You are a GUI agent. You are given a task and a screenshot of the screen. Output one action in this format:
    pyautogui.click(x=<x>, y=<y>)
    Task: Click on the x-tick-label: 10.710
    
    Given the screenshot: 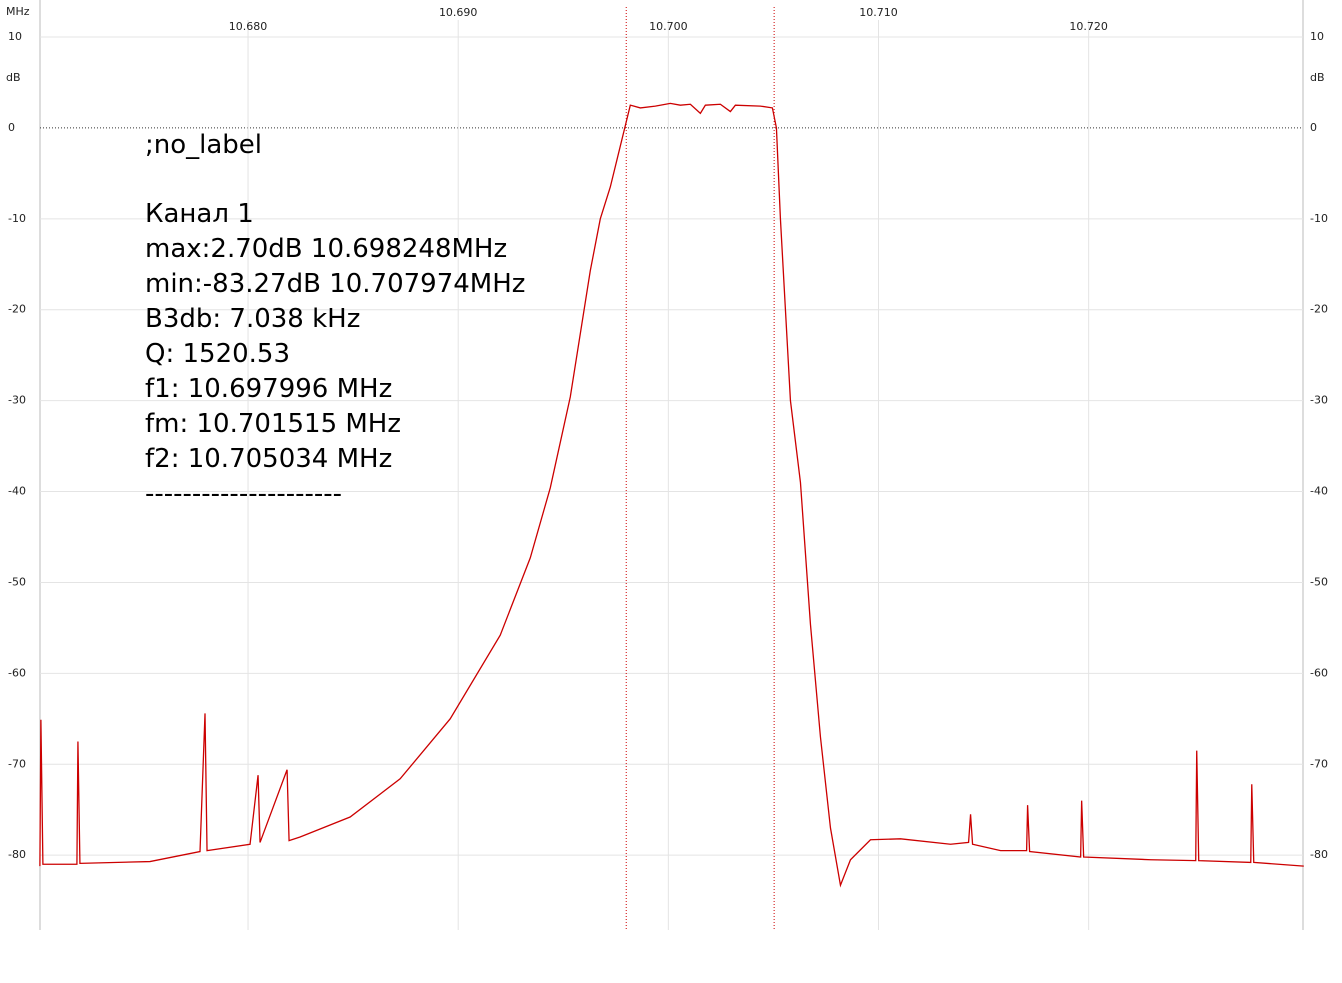 What is the action you would take?
    pyautogui.click(x=878, y=12)
    